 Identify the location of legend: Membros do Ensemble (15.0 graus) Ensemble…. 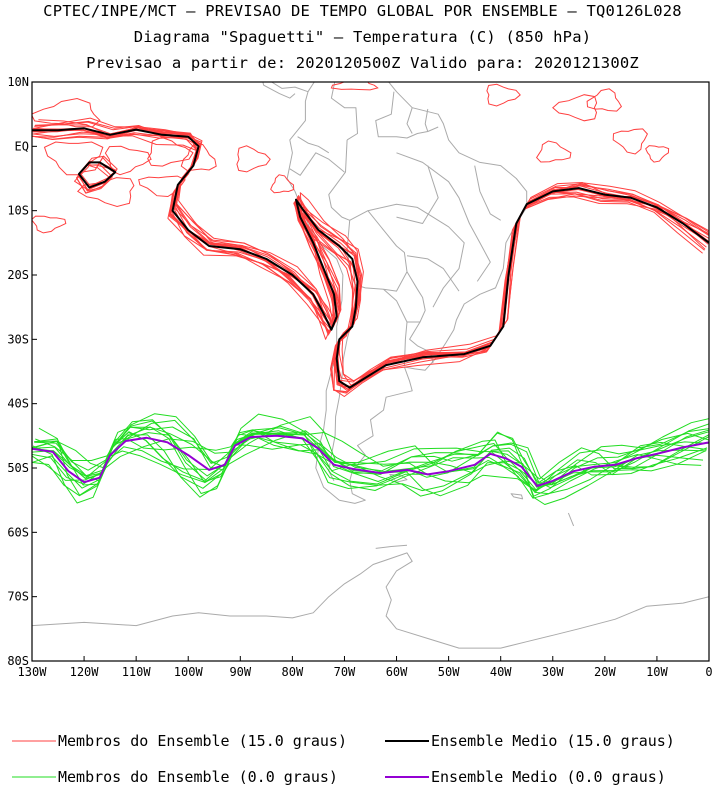
(343, 759).